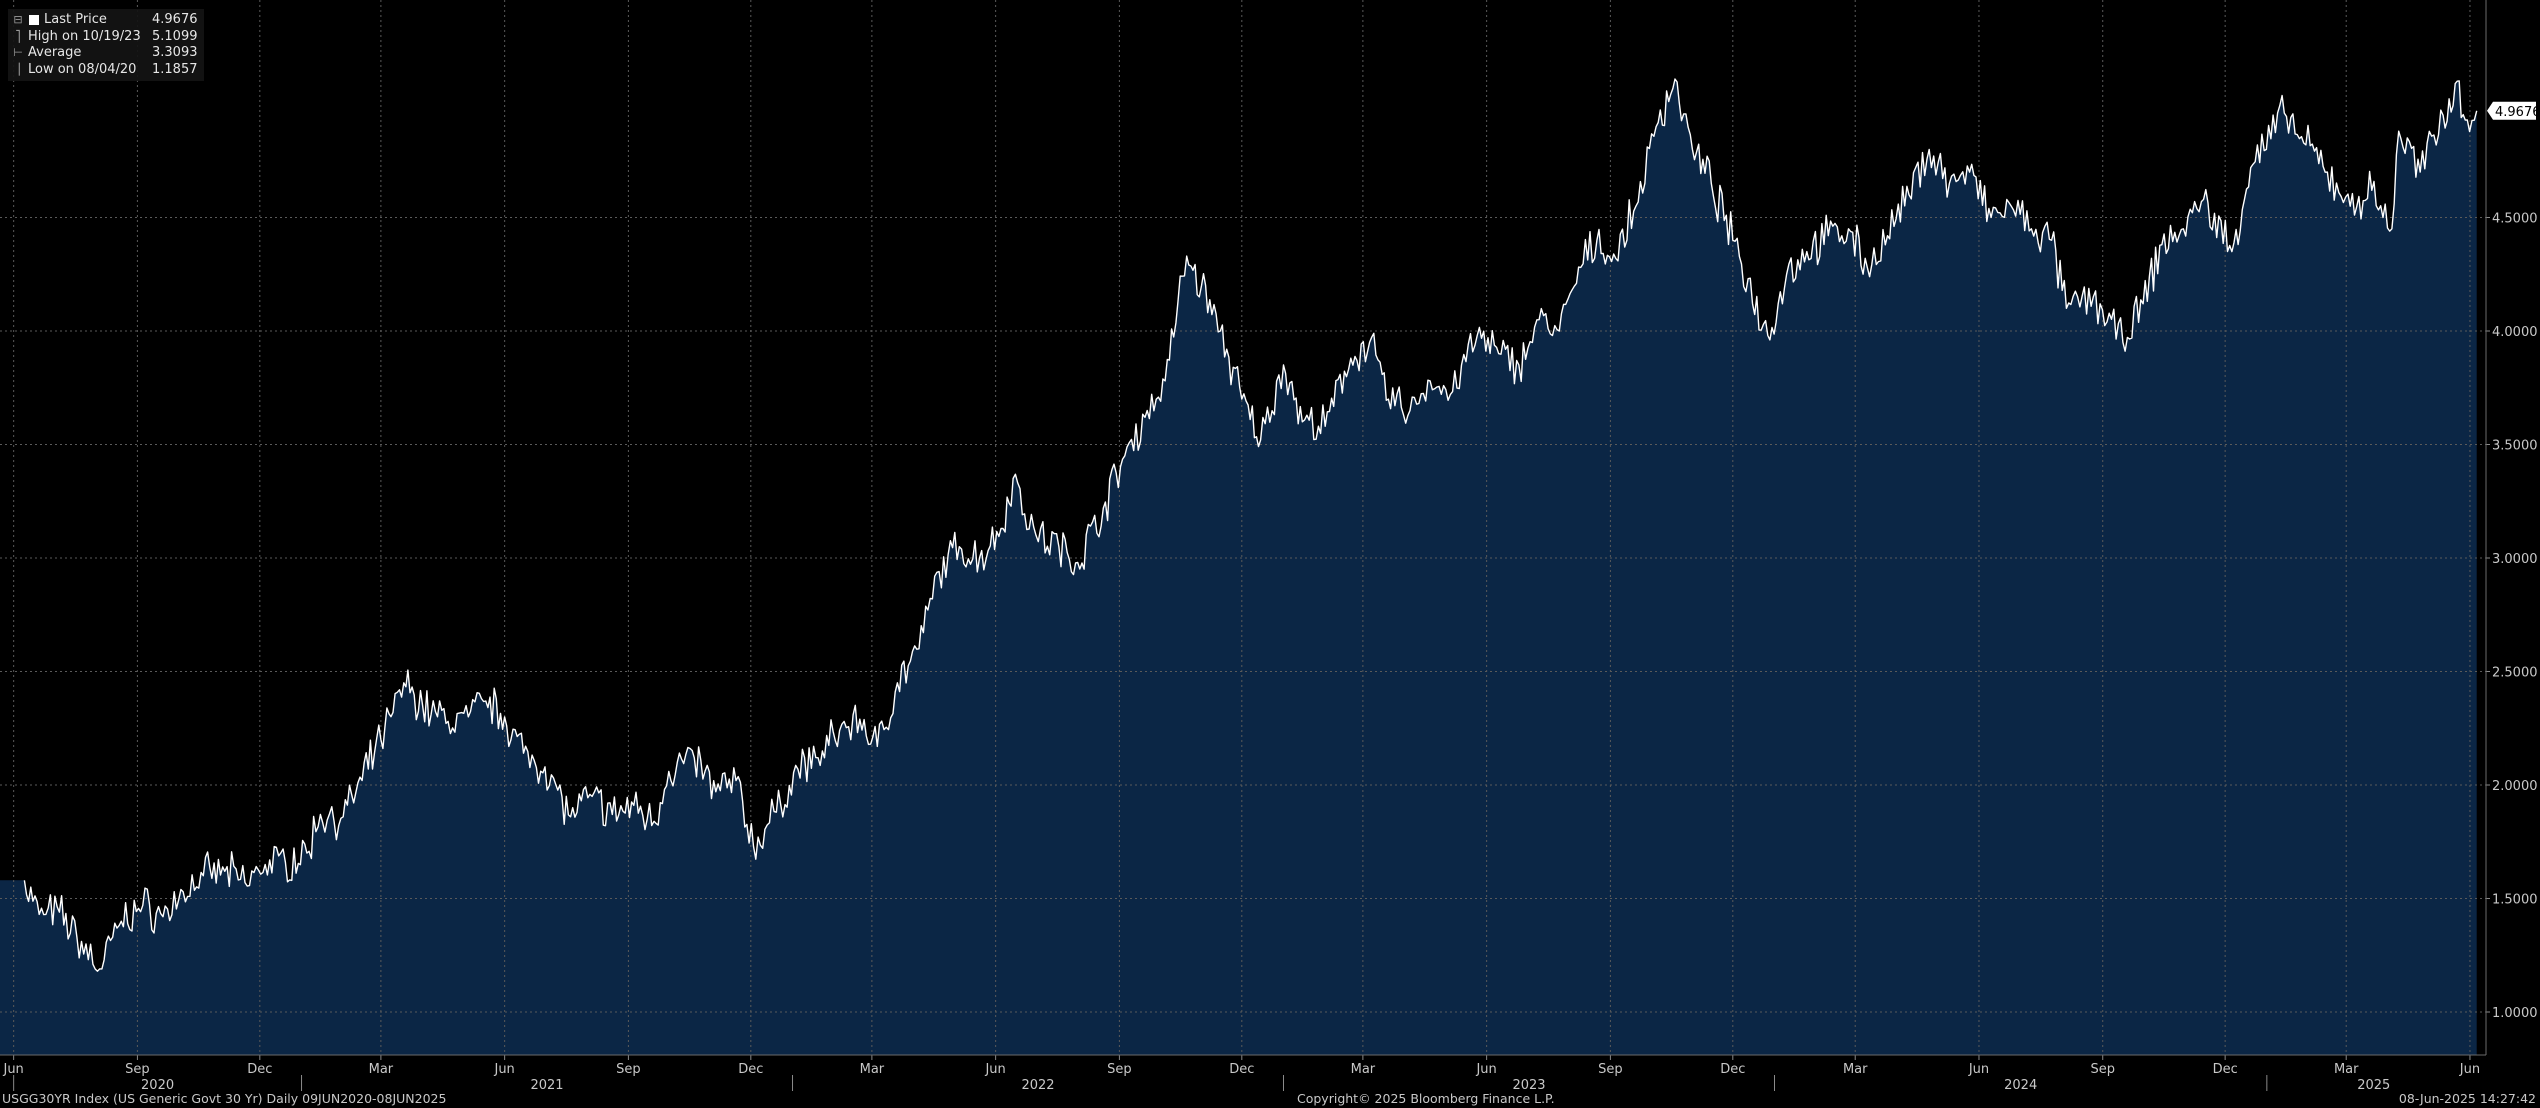 The height and width of the screenshot is (1108, 2540). What do you see at coordinates (105, 53) in the screenshot?
I see `legend-row-average: ⊢ Average 3.3093` at bounding box center [105, 53].